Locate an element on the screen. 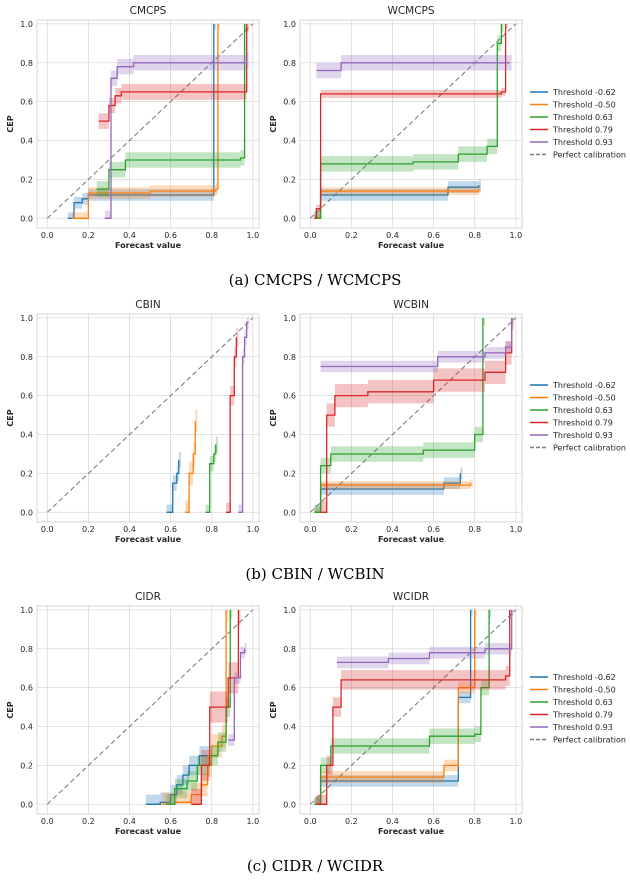  chart-wcmcps-threshold-0-63-band is located at coordinates (409, 121).